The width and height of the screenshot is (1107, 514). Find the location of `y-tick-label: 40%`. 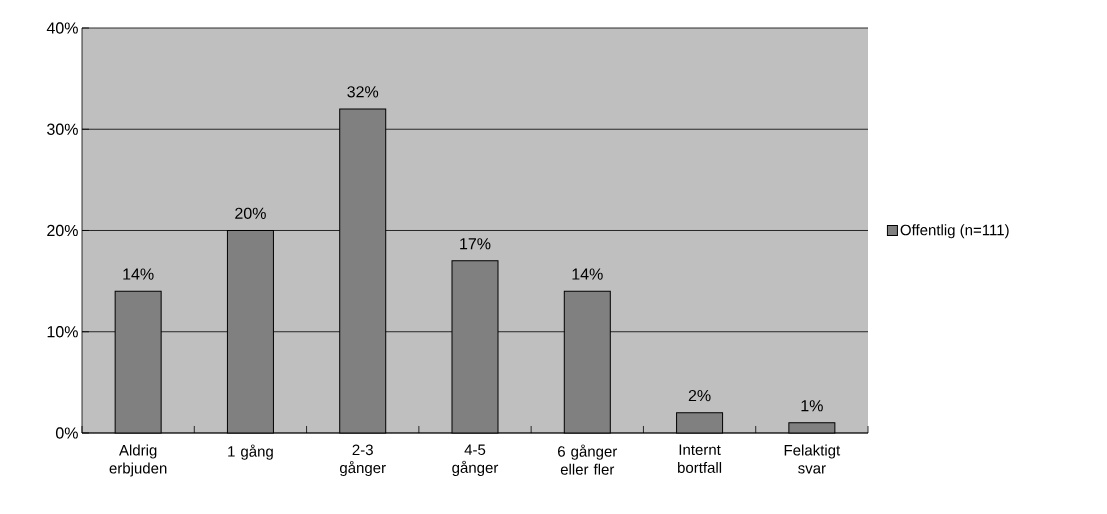

y-tick-label: 40% is located at coordinates (62, 28).